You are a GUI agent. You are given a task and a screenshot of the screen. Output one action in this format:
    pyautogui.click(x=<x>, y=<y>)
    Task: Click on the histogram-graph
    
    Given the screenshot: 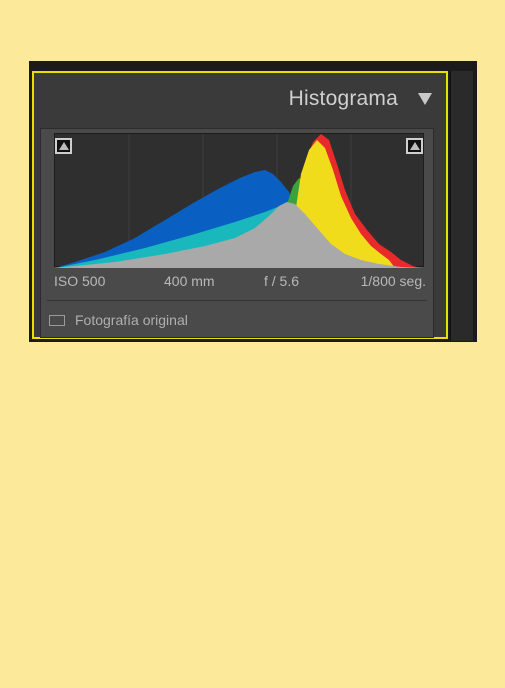 What is the action you would take?
    pyautogui.click(x=239, y=200)
    